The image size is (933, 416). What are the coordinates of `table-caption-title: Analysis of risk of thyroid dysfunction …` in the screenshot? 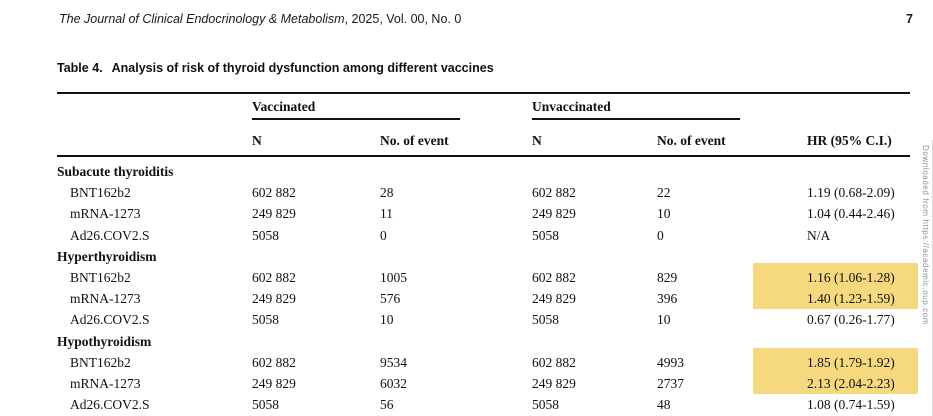 It's located at (302, 68).